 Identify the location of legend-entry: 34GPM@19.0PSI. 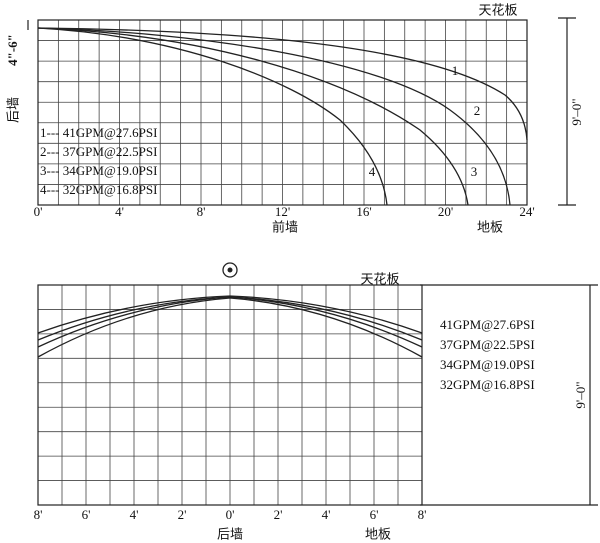
(487, 364).